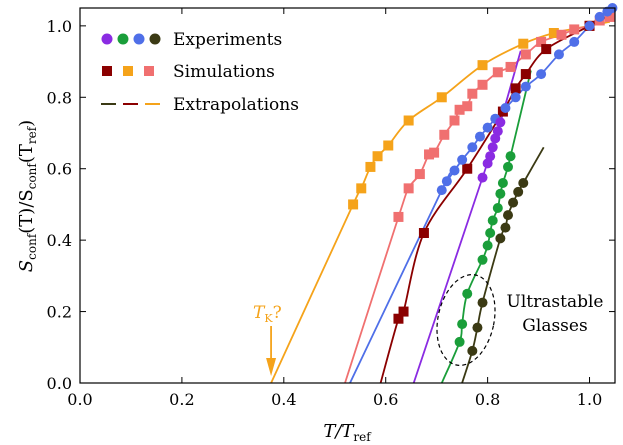 The width and height of the screenshot is (623, 445). Describe the element at coordinates (59, 240) in the screenshot. I see `y-tick-label: 0.4` at that location.